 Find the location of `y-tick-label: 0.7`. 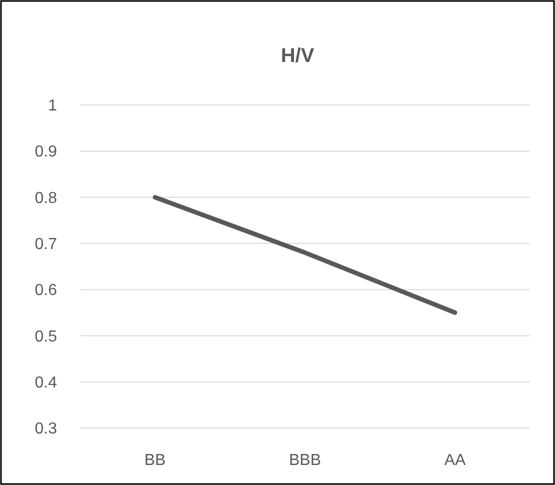

y-tick-label: 0.7 is located at coordinates (46, 245).